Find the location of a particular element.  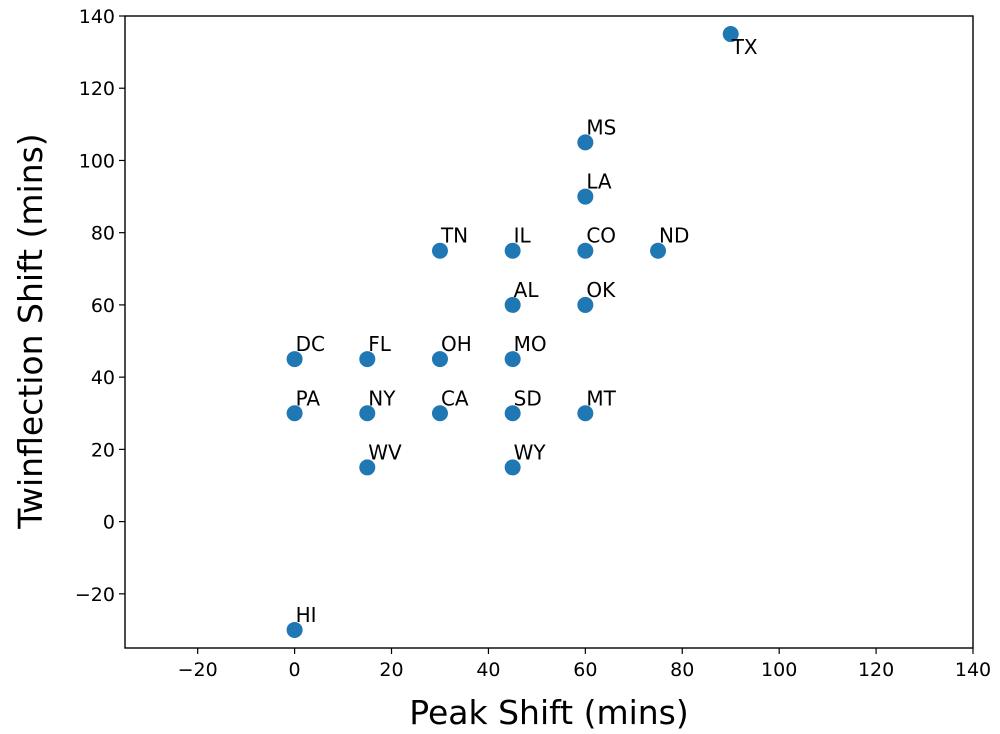

point-label-mo: MO is located at coordinates (530, 344).